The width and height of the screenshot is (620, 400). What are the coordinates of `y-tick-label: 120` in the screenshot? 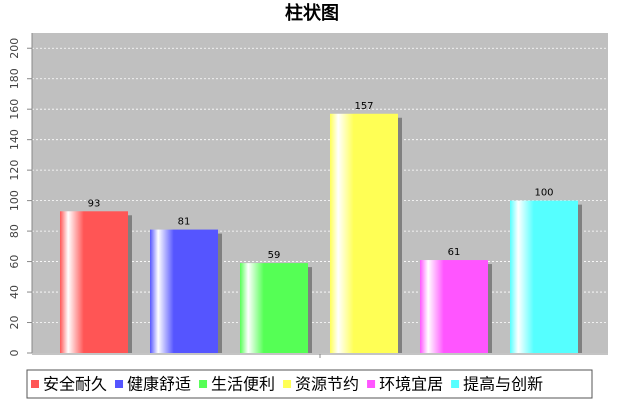 It's located at (14, 170).